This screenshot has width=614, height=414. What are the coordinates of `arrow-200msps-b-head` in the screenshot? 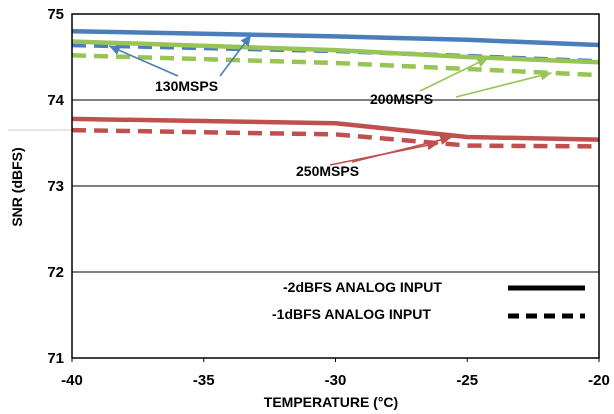 It's located at (545, 75).